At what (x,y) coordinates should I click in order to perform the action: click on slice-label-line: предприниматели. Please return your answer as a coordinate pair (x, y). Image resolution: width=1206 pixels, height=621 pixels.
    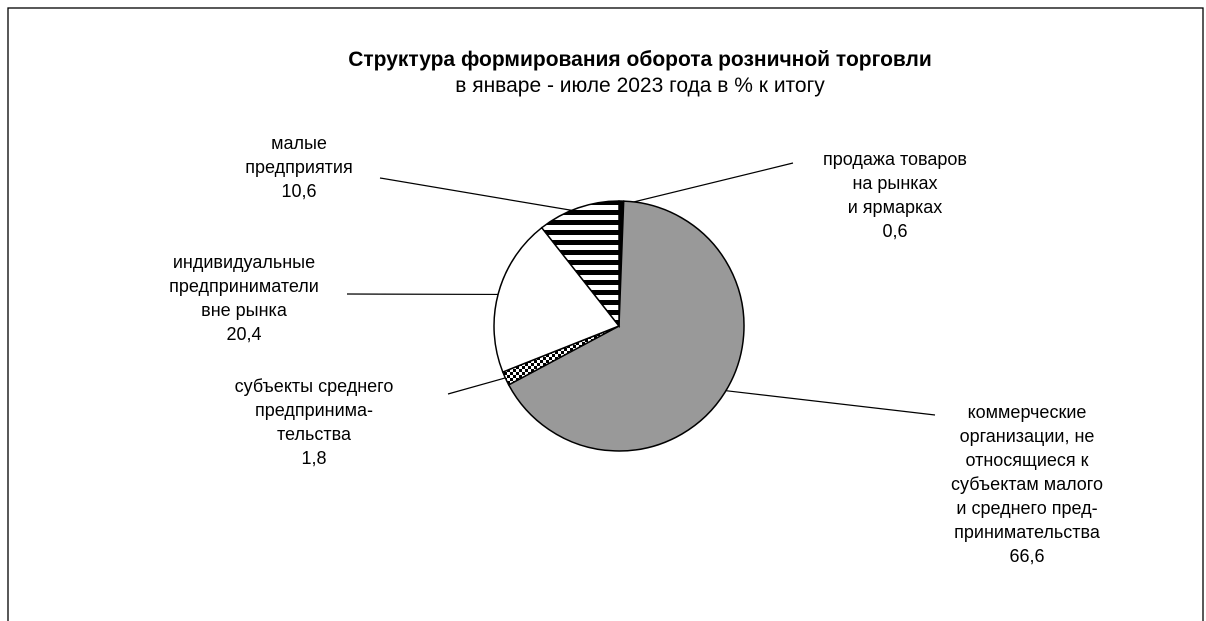
    Looking at the image, I should click on (244, 286).